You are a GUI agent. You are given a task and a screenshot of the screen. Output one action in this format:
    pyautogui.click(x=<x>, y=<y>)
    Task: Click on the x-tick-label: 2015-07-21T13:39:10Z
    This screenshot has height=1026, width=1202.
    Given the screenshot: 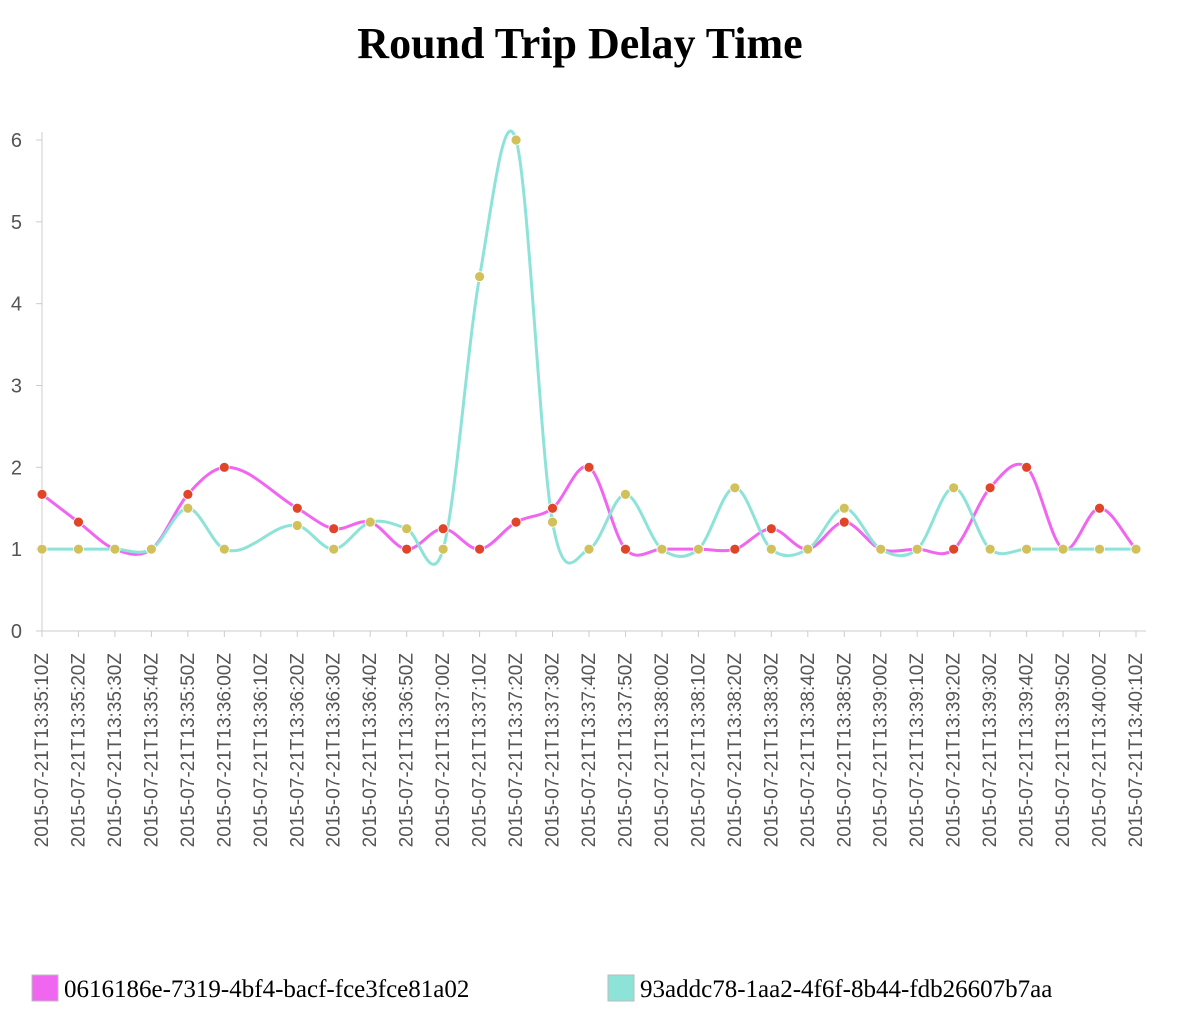 What is the action you would take?
    pyautogui.click(x=917, y=750)
    